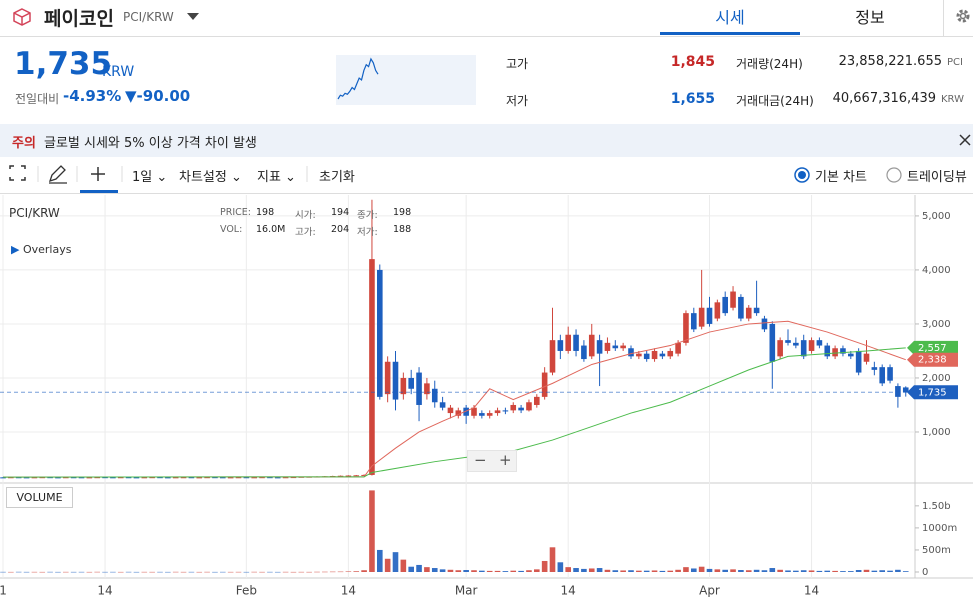 The image size is (973, 601). What do you see at coordinates (952, 99) in the screenshot?
I see `value-unit: KRW` at bounding box center [952, 99].